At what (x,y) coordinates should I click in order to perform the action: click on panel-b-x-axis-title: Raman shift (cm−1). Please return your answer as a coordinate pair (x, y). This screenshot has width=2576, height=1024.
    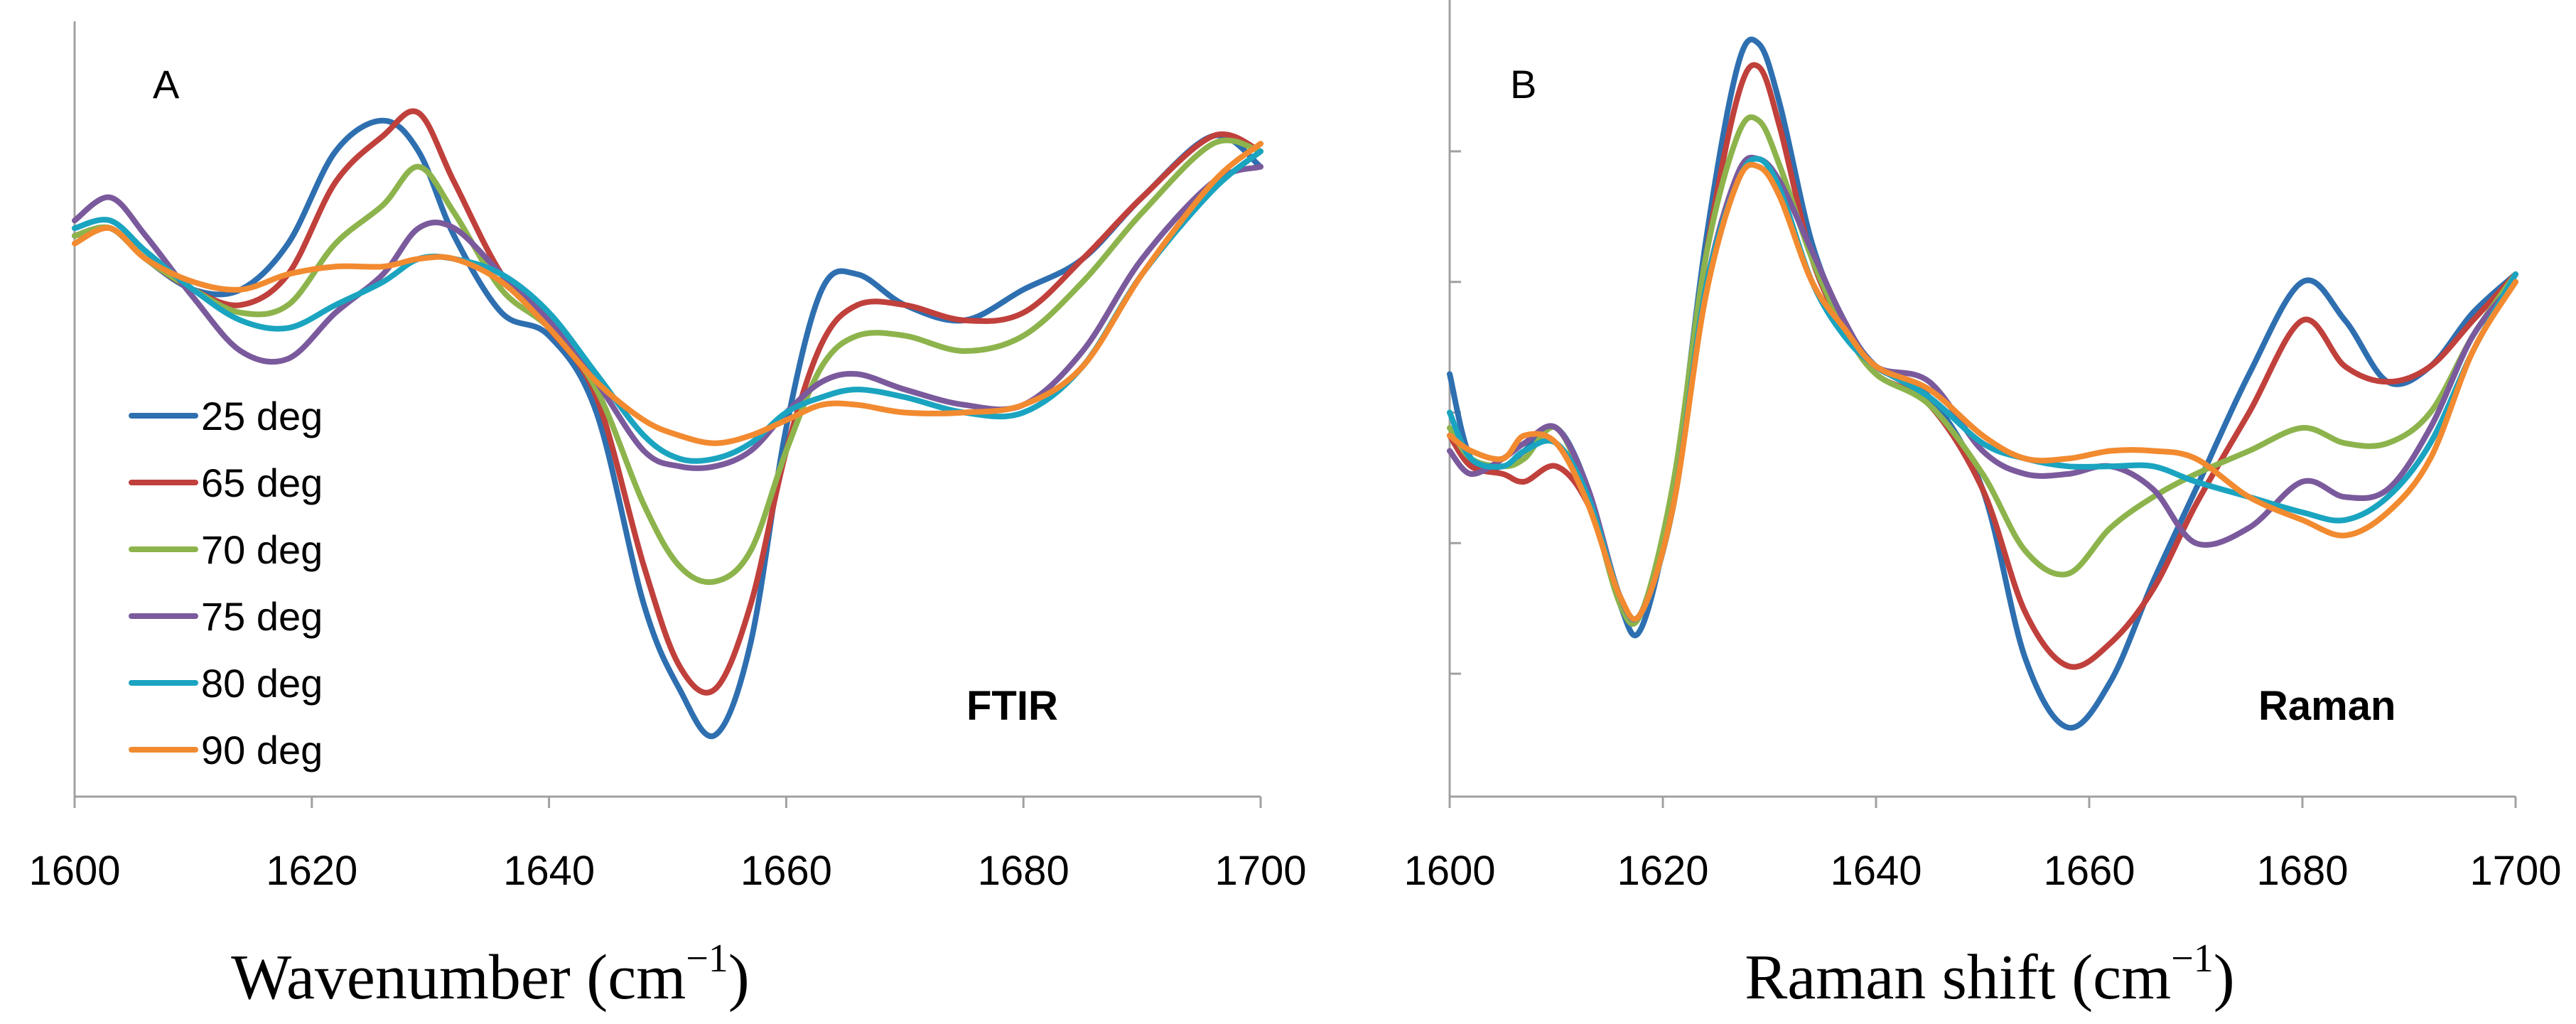
    Looking at the image, I should click on (1989, 975).